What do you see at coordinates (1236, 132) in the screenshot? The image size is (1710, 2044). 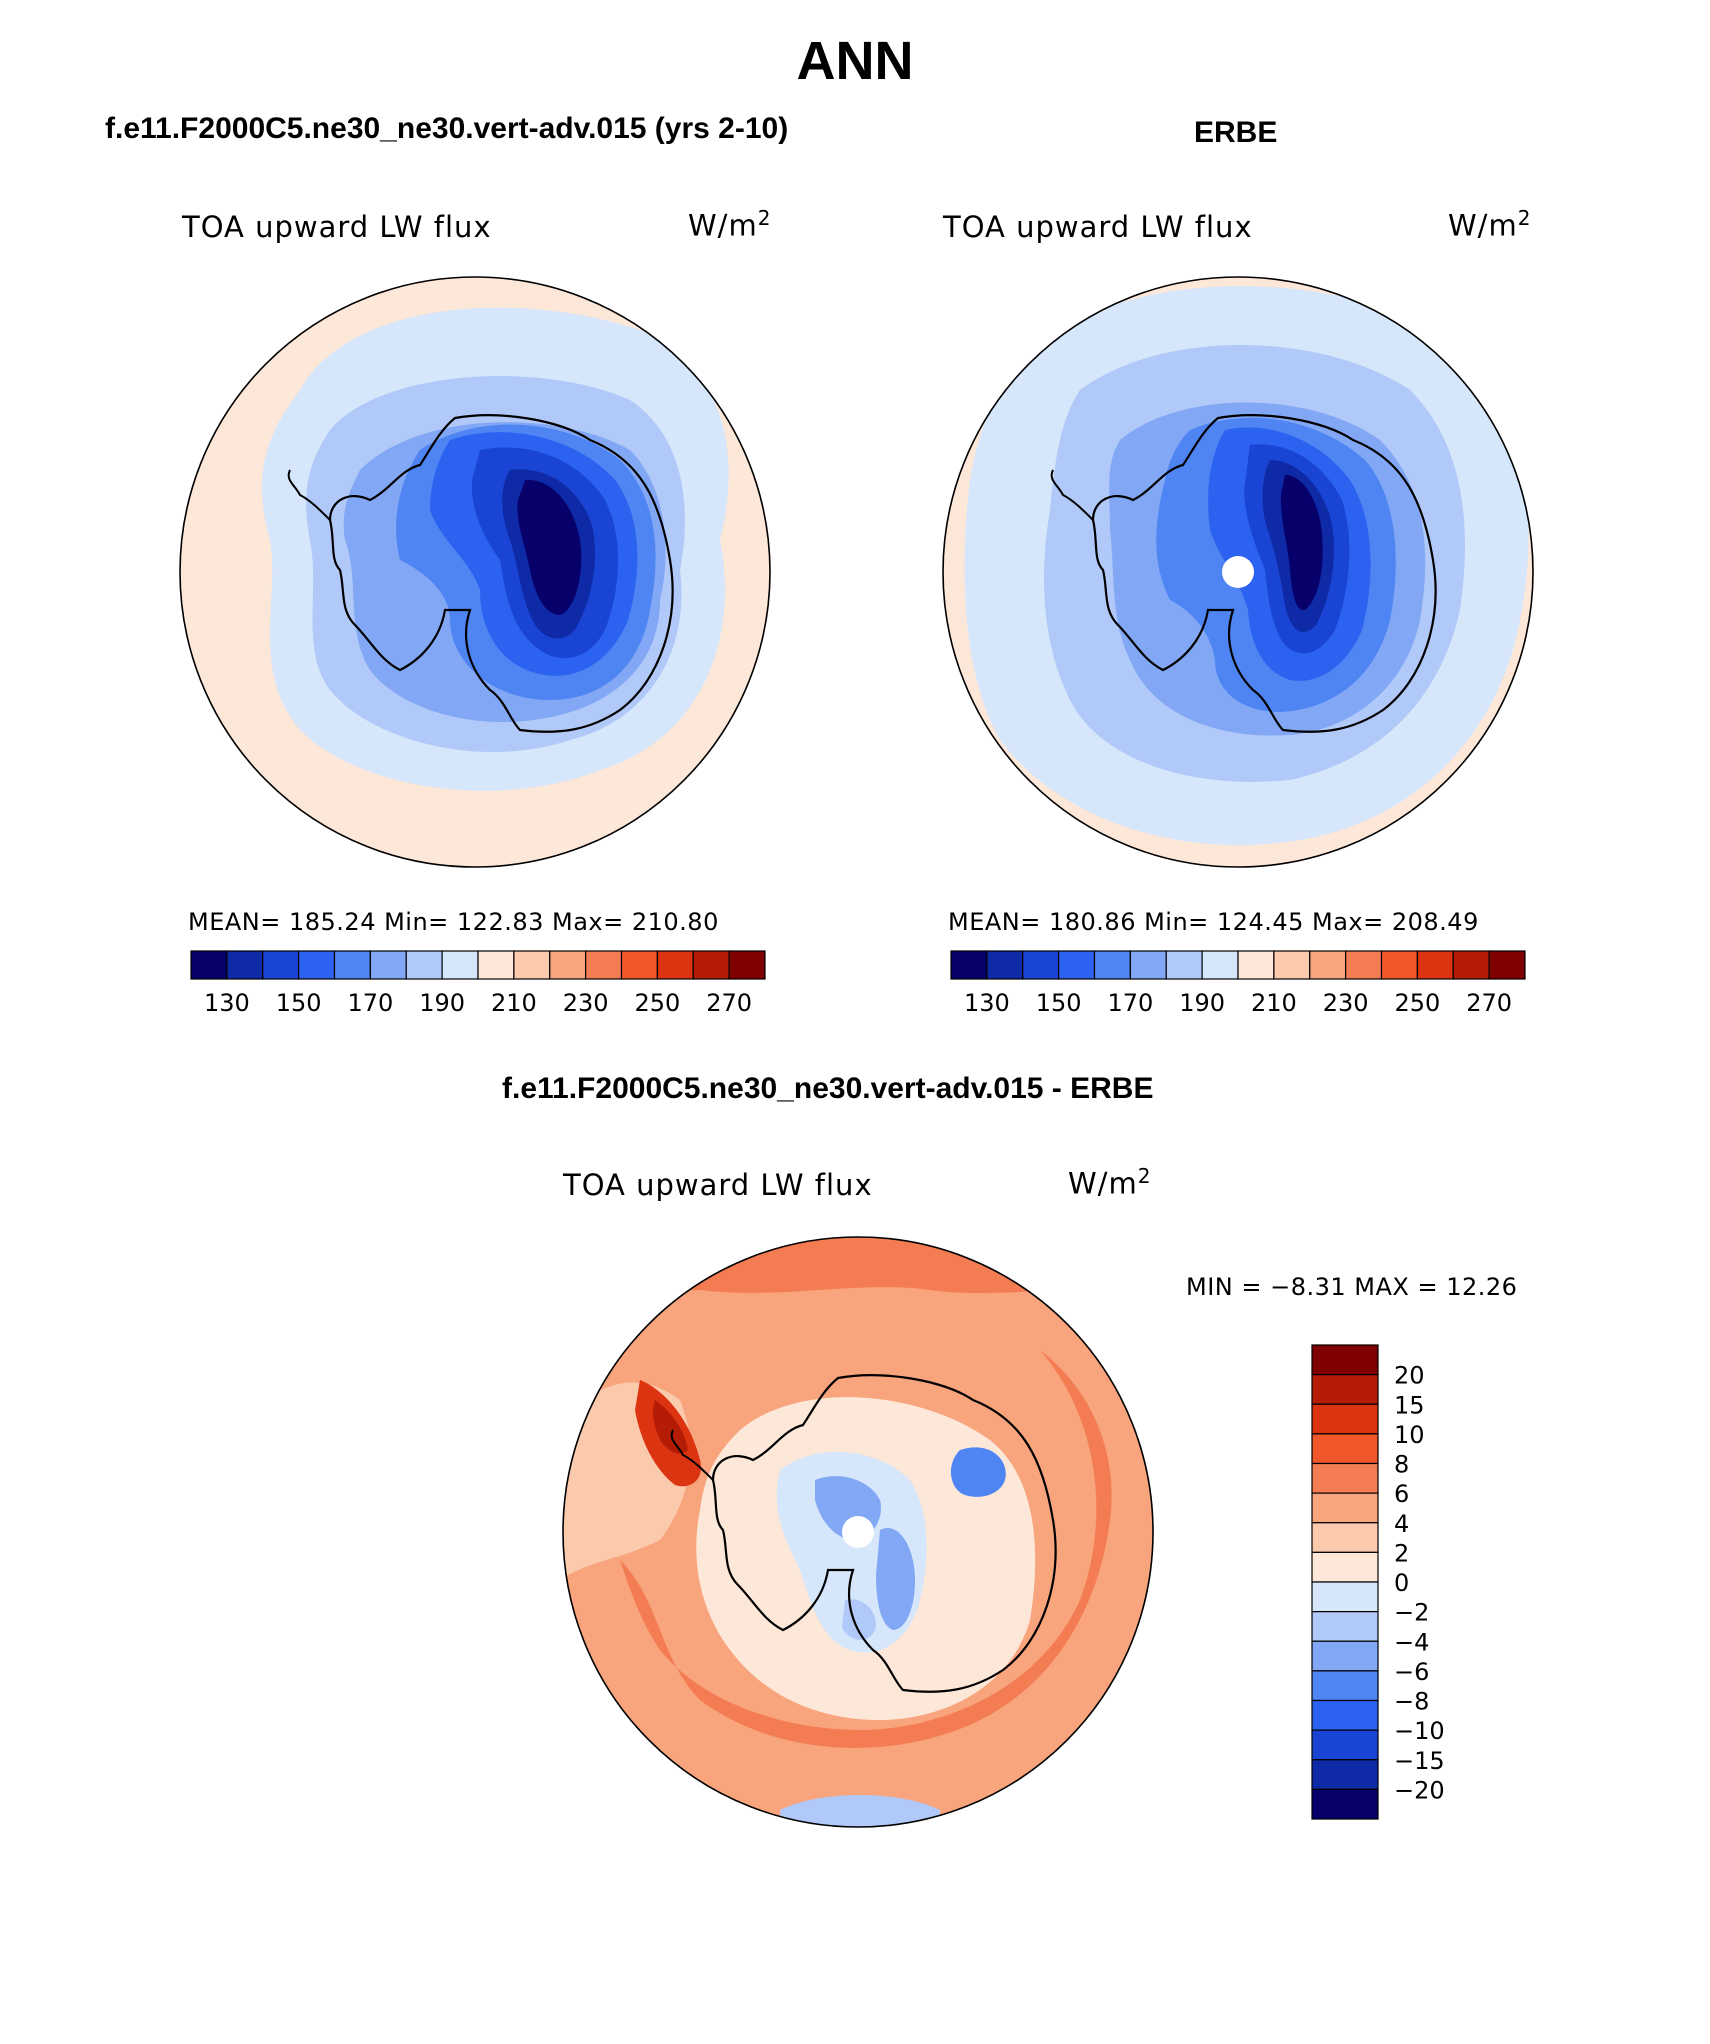 I see `panel-2-title: ERBE` at bounding box center [1236, 132].